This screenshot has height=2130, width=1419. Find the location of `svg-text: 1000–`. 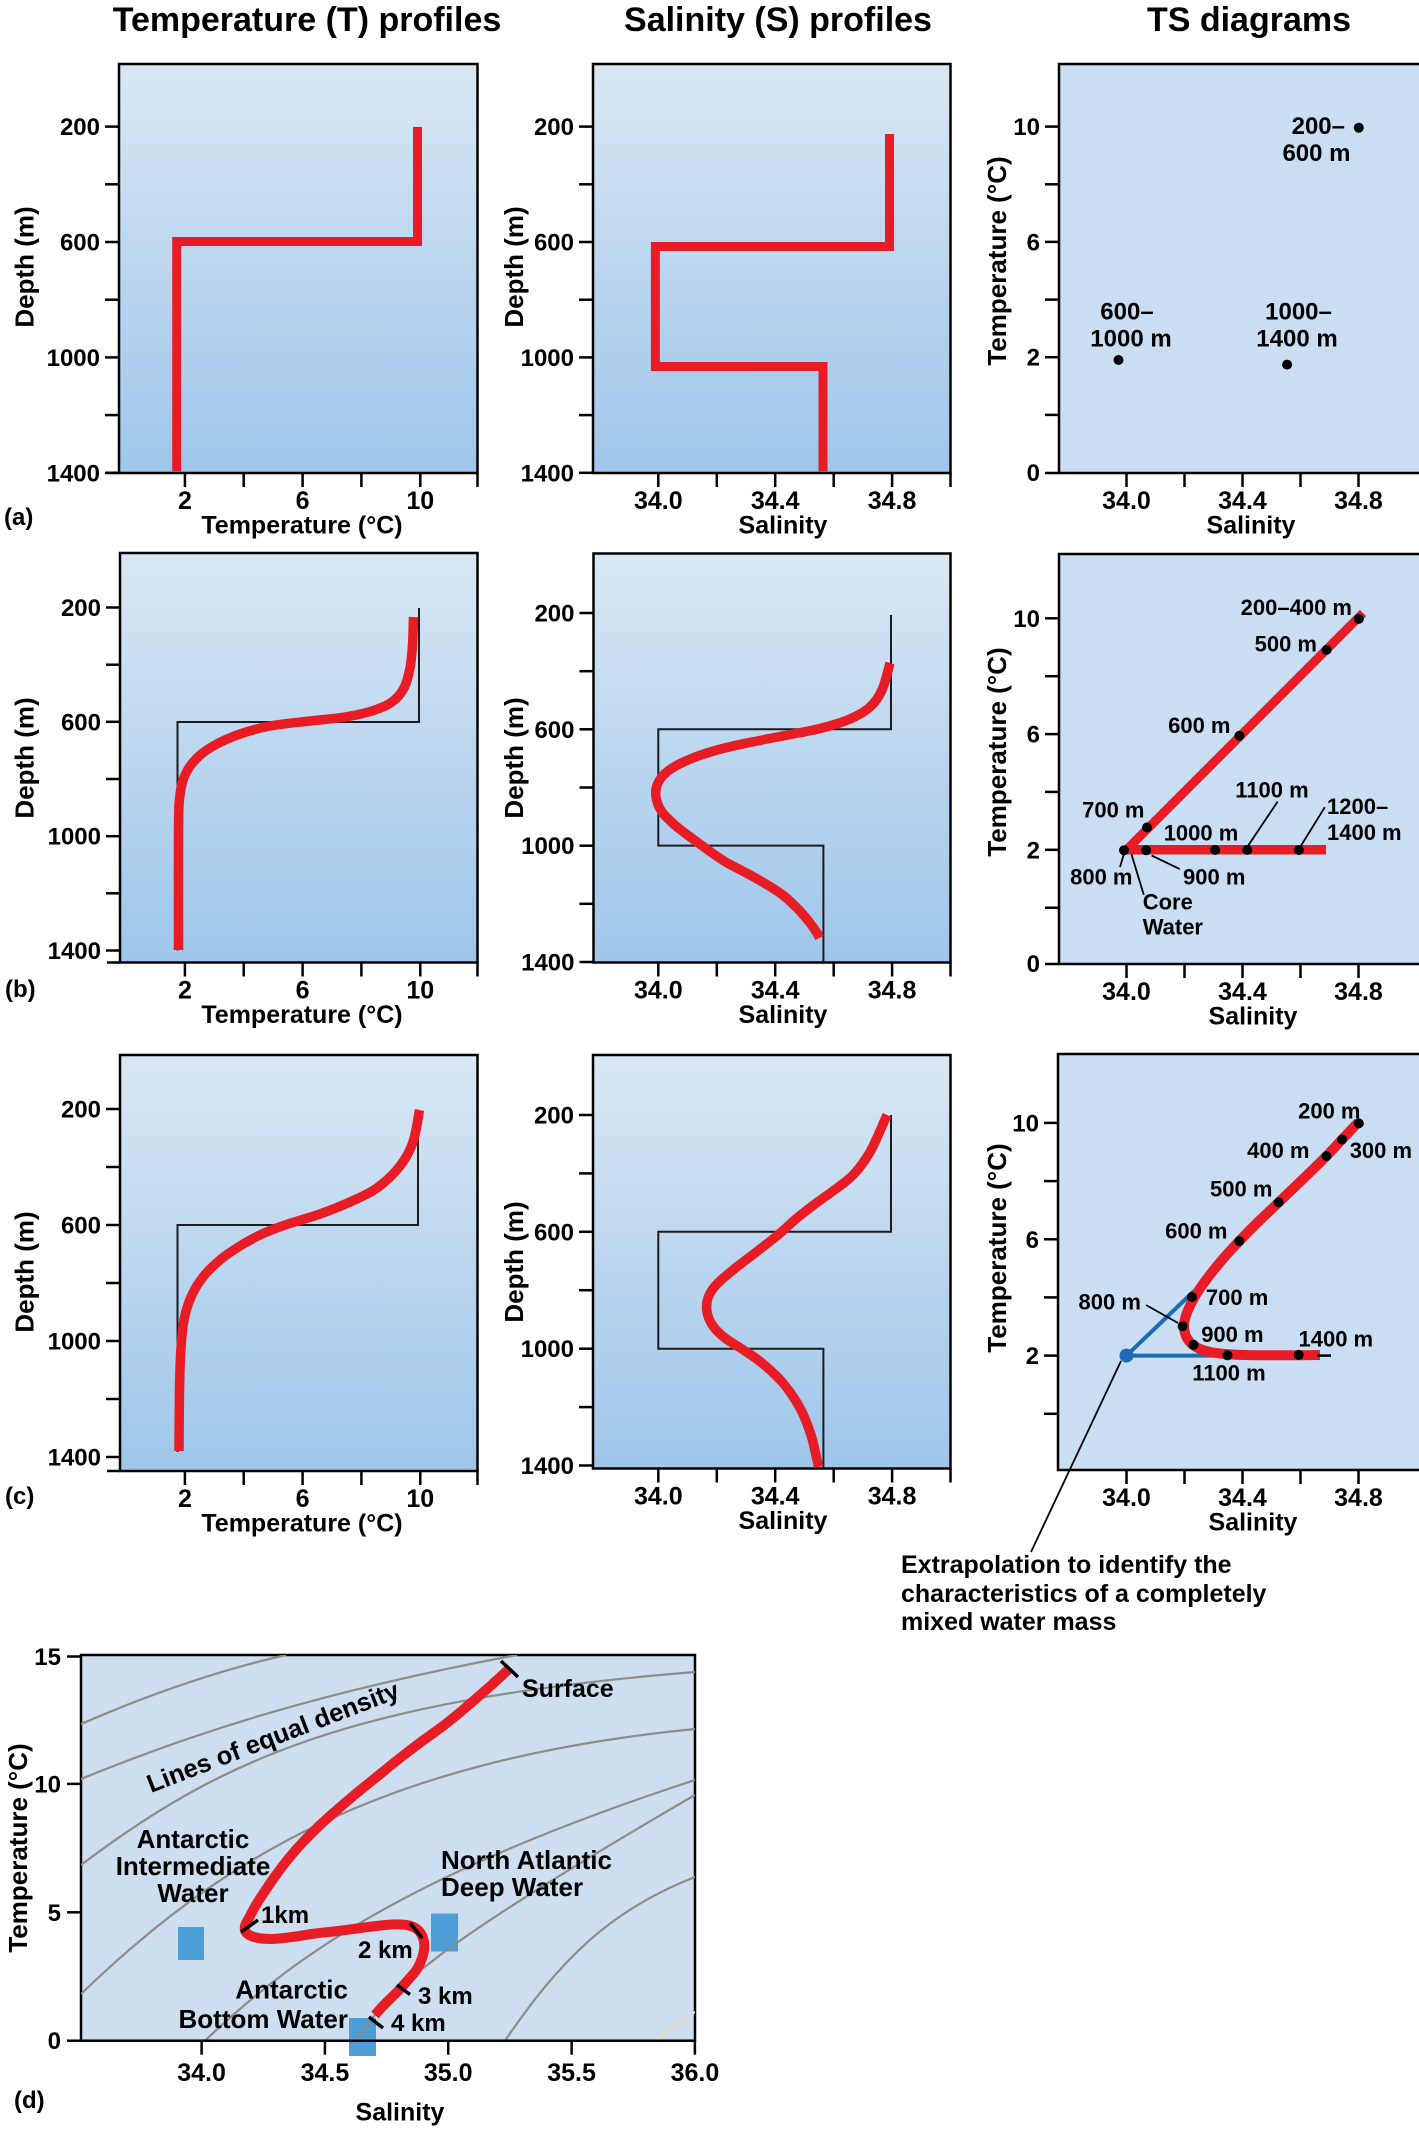

svg-text: 1000– is located at coordinates (1298, 312).